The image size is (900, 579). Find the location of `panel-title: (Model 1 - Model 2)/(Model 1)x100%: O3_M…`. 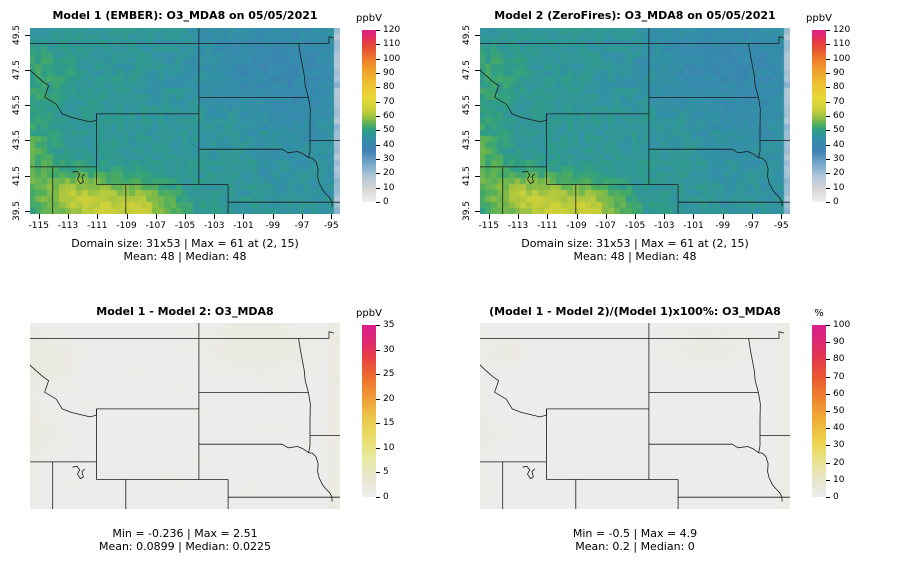

panel-title: (Model 1 - Model 2)/(Model 1)x100%: O3_M… is located at coordinates (635, 311).